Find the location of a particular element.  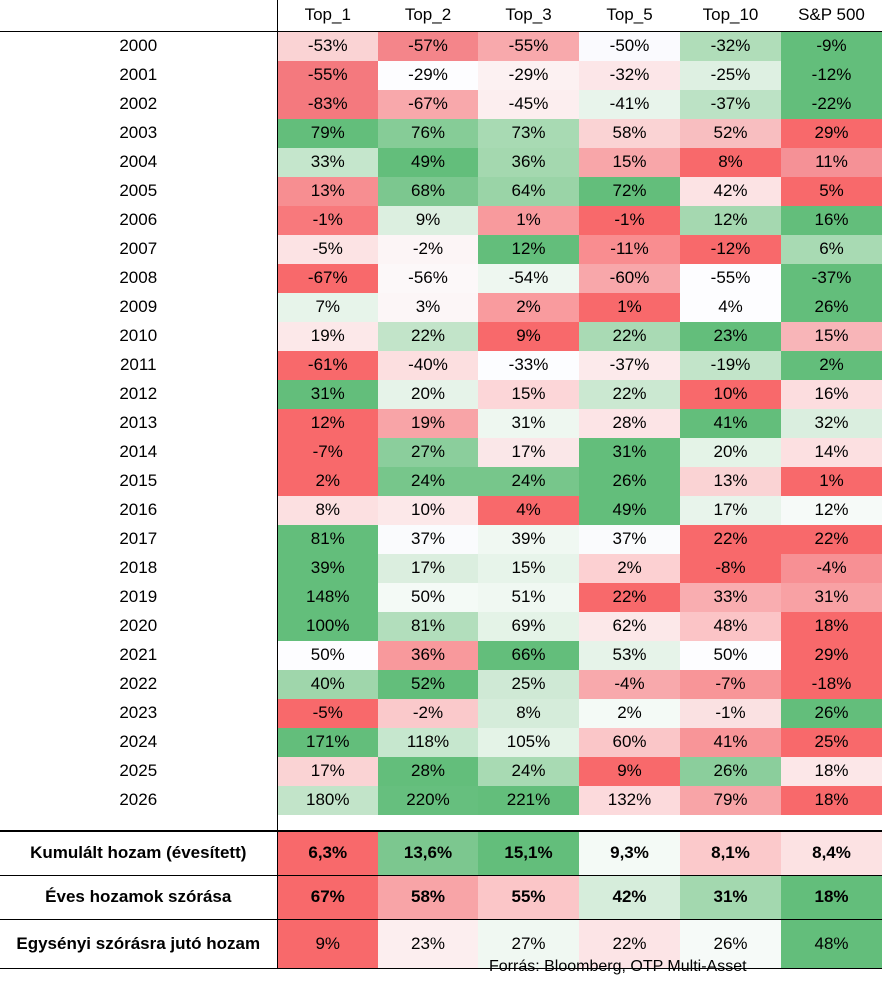

summary-label: Éves hozamok szórása is located at coordinates (139, 896).